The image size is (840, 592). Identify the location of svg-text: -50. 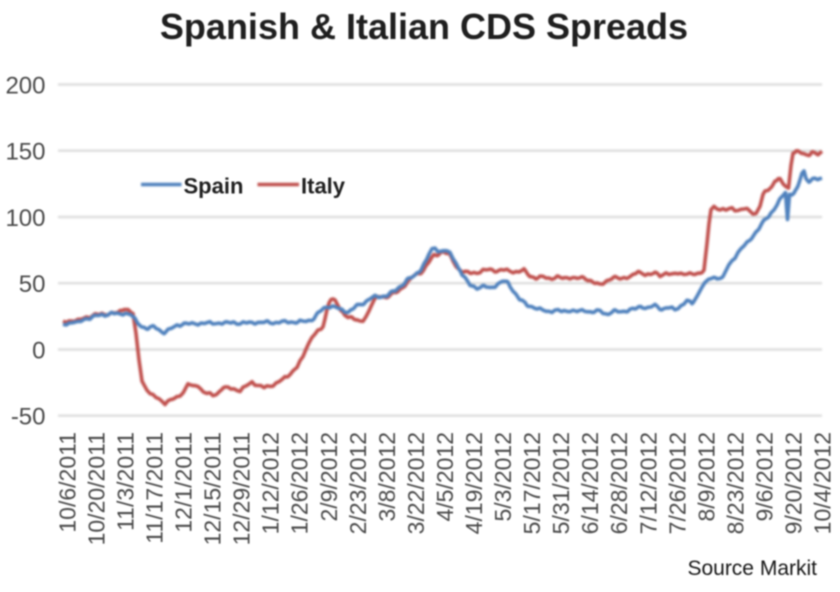
(28, 417).